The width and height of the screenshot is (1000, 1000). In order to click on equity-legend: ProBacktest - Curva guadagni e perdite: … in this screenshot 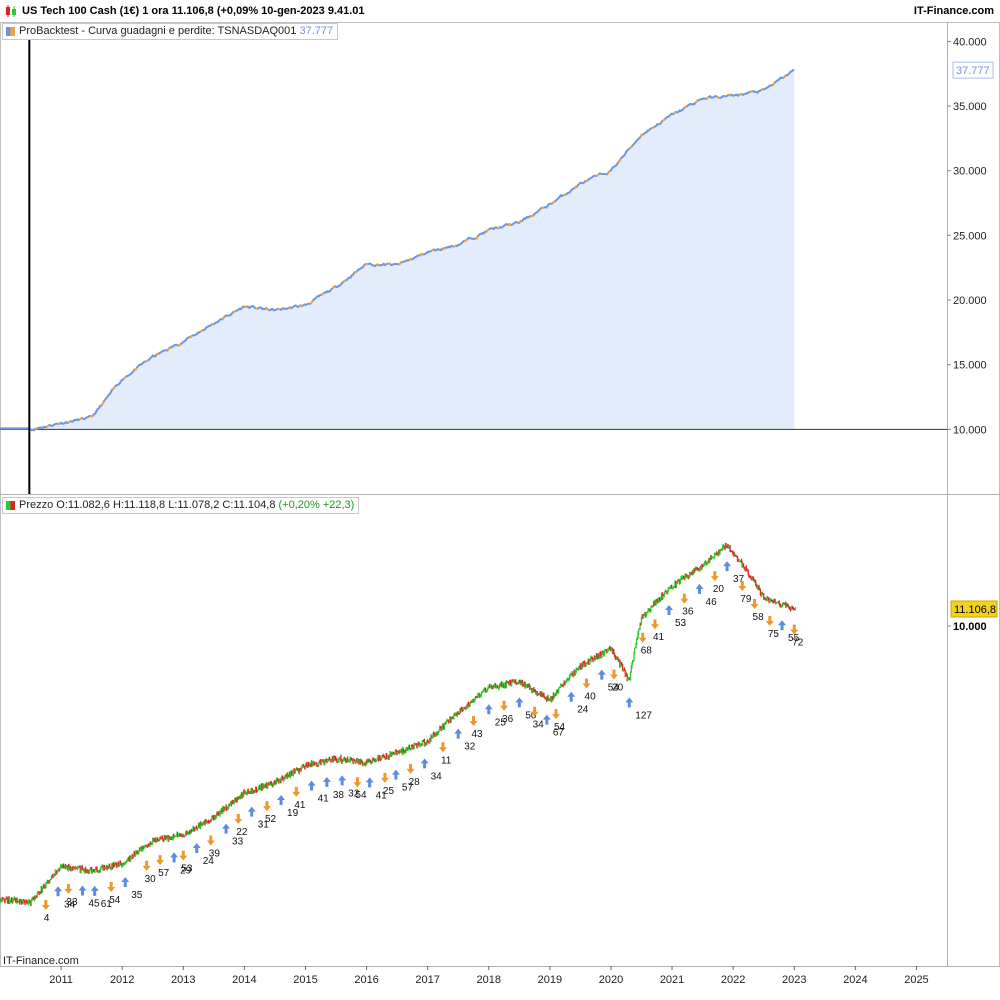, I will do `click(170, 31)`.